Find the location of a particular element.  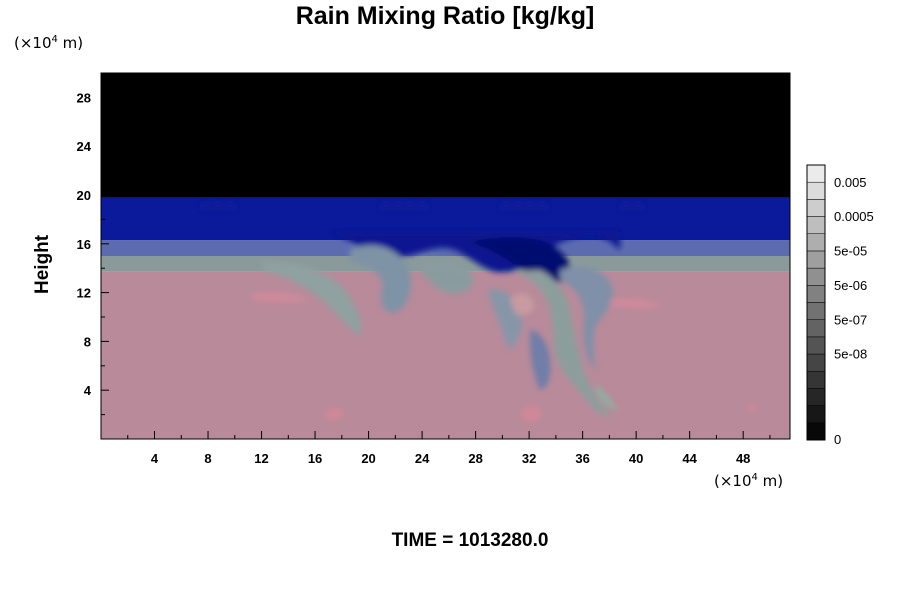

y-tick-label: 8 is located at coordinates (87, 341).